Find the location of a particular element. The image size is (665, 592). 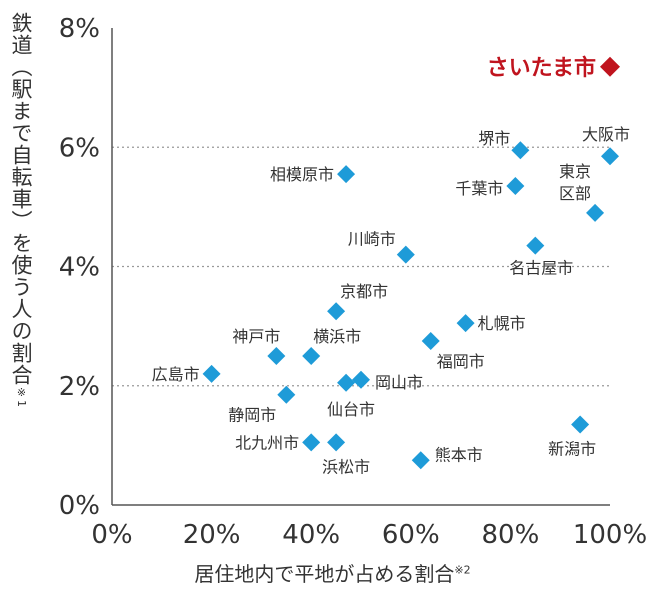

x-tick-label: 40% is located at coordinates (311, 535).